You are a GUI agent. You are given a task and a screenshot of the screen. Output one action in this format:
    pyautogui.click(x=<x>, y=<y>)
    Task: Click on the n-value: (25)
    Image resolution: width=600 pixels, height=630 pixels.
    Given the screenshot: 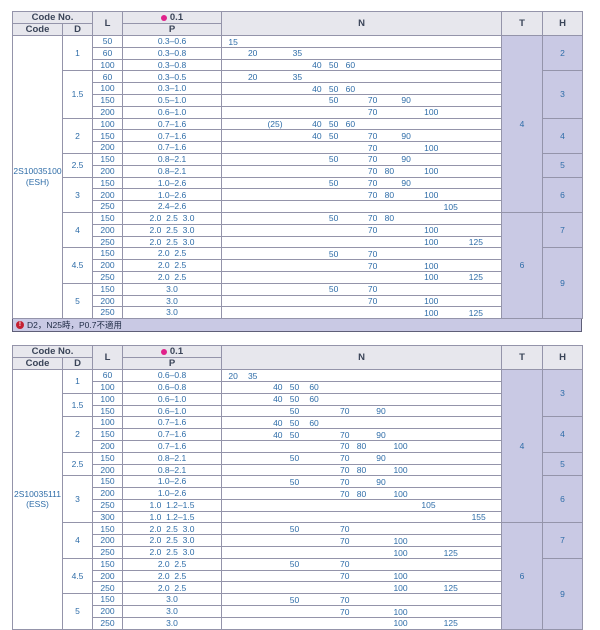 What is the action you would take?
    pyautogui.click(x=275, y=124)
    